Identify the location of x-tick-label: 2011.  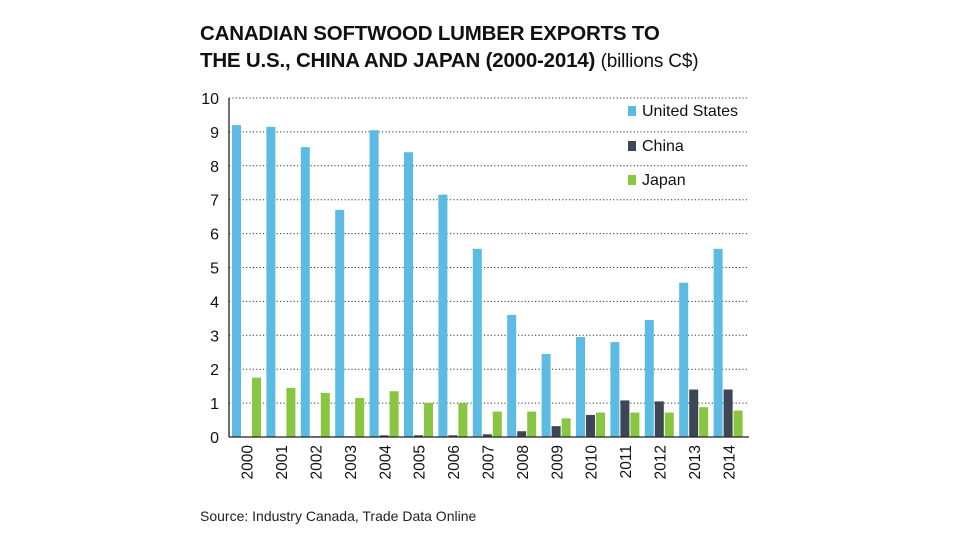
(626, 461).